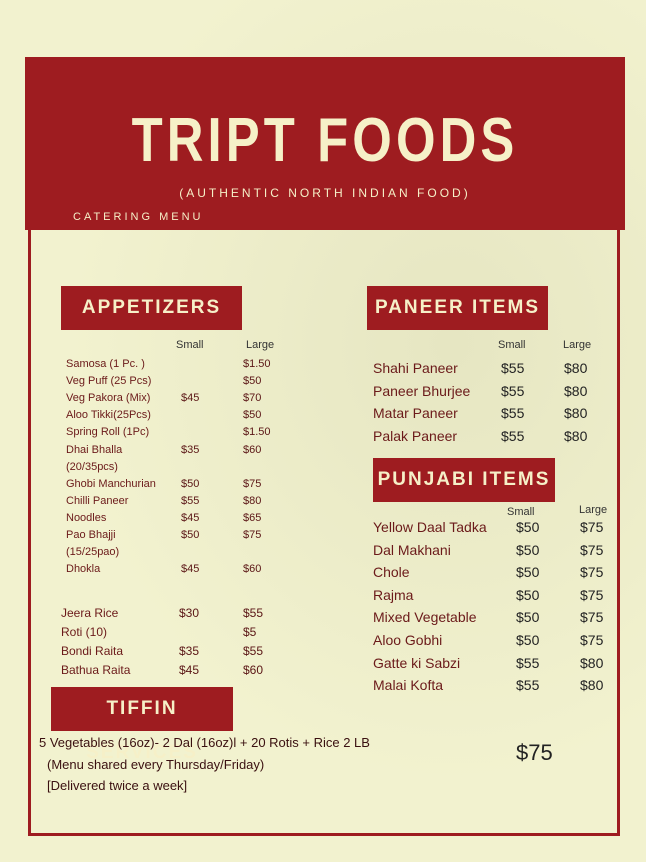 The image size is (646, 862). I want to click on subtitle: (AUTHENTIC NORTH INDIAN FOOD), so click(325, 193).